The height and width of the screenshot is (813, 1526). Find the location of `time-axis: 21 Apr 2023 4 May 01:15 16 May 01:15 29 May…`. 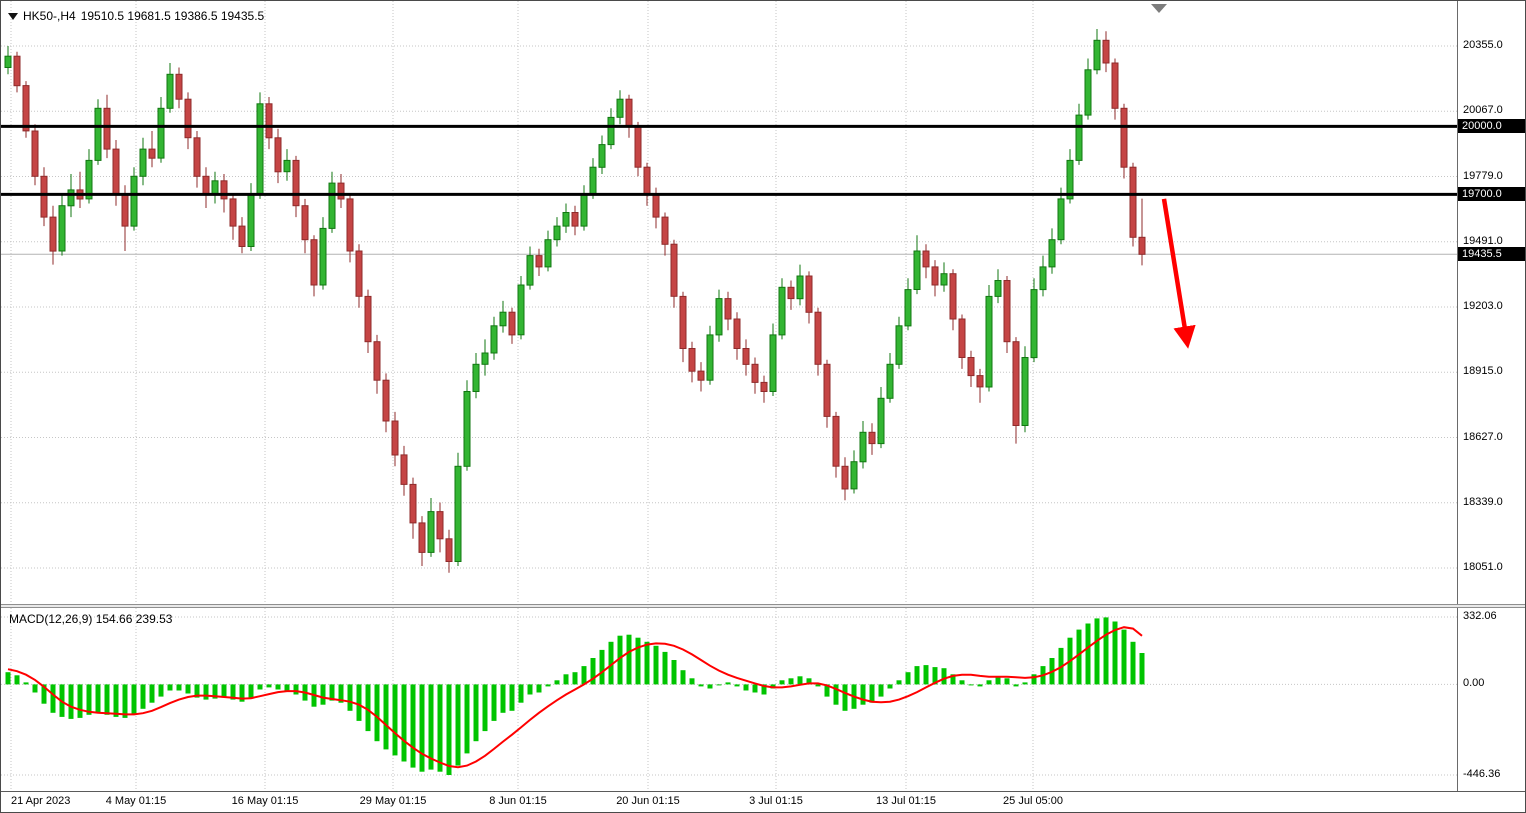

time-axis: 21 Apr 2023 4 May 01:15 16 May 01:15 29 May… is located at coordinates (763, 802).